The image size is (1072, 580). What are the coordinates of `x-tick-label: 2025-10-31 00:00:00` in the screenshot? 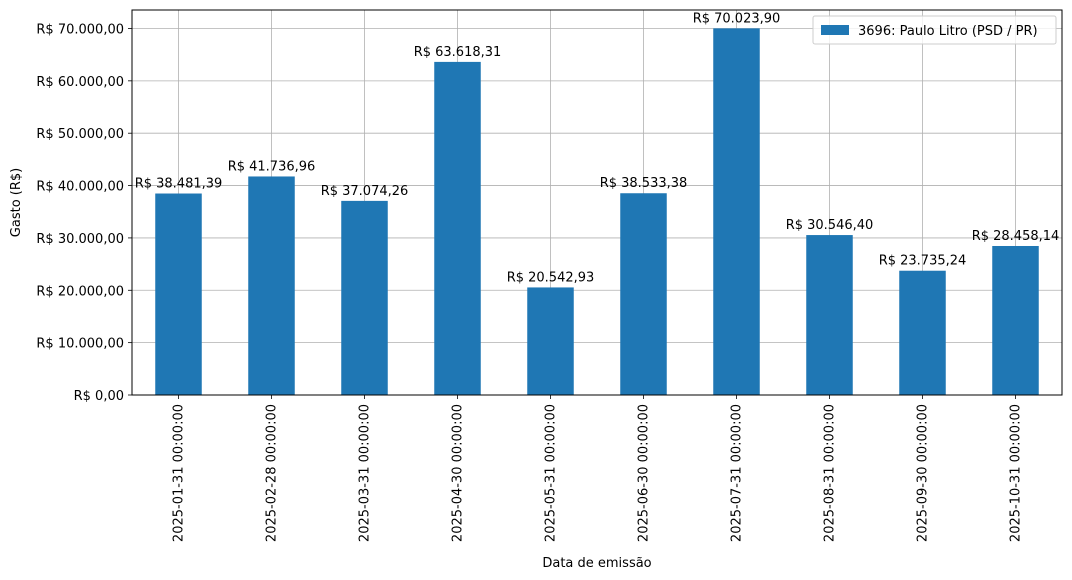 It's located at (1016, 473).